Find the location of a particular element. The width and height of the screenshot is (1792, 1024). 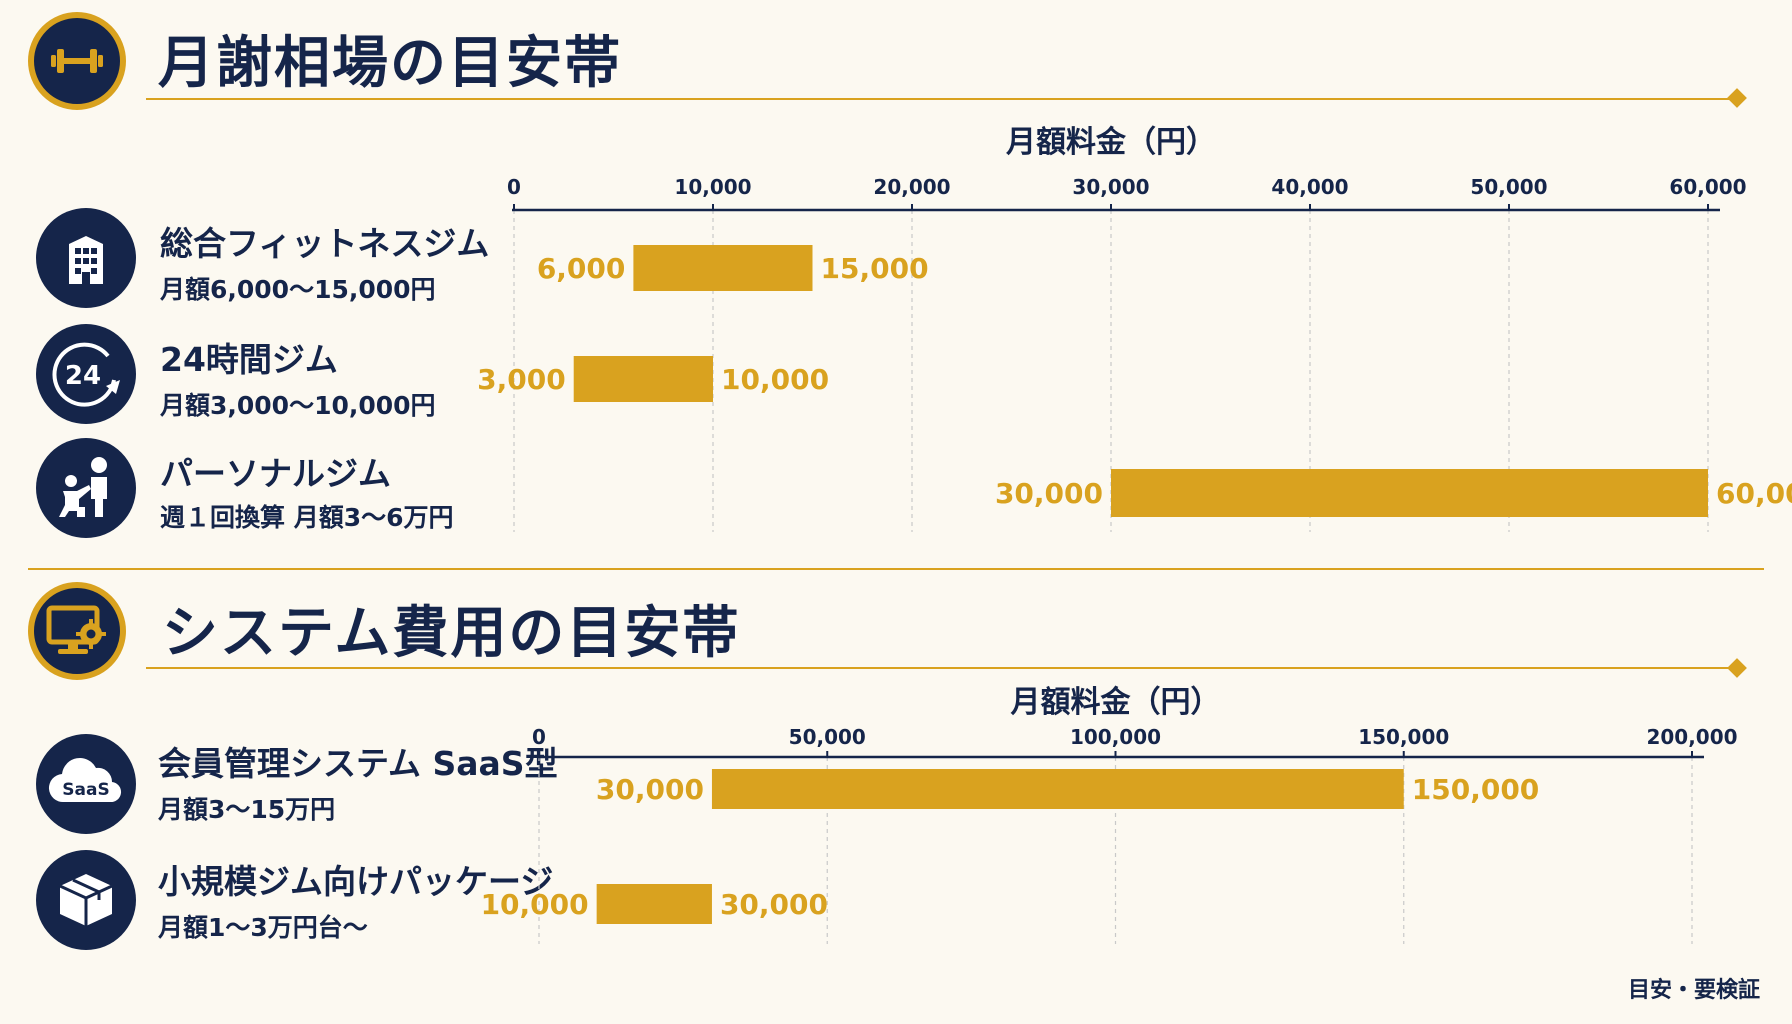

row-name-saas: 会員管理システム SaaS型 is located at coordinates (358, 763).